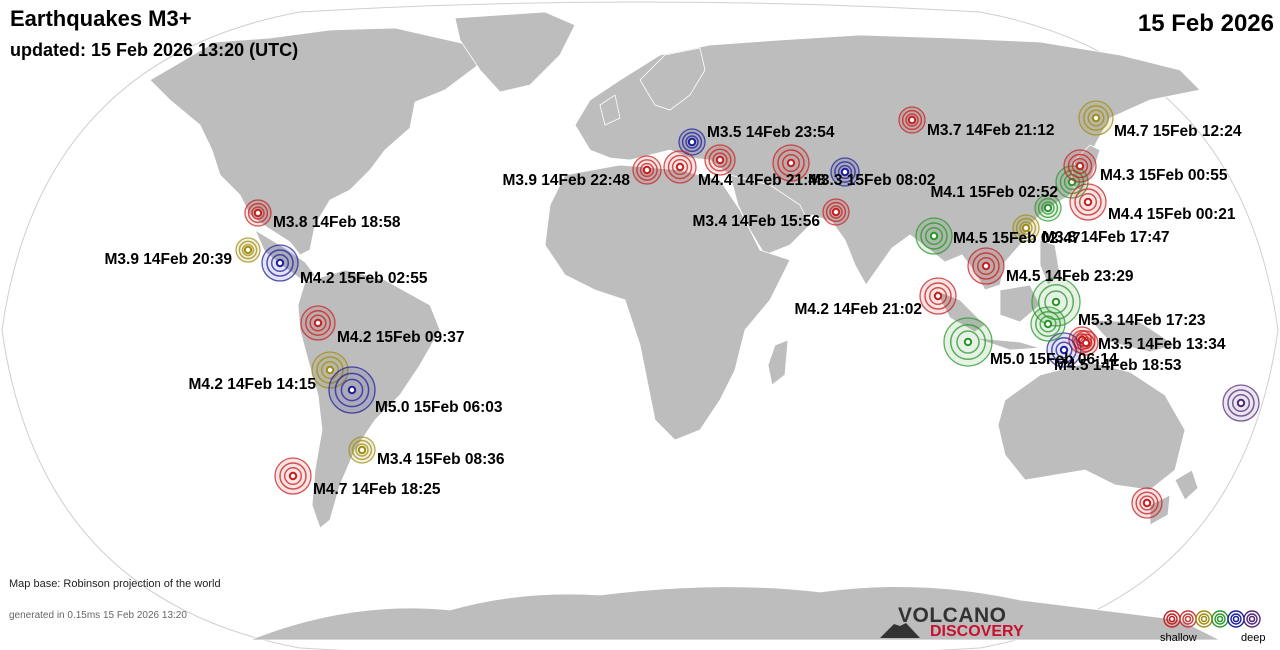 Image resolution: width=1280 pixels, height=650 pixels. Describe the element at coordinates (101, 18) in the screenshot. I see `page-title: Earthquakes M3+` at that location.